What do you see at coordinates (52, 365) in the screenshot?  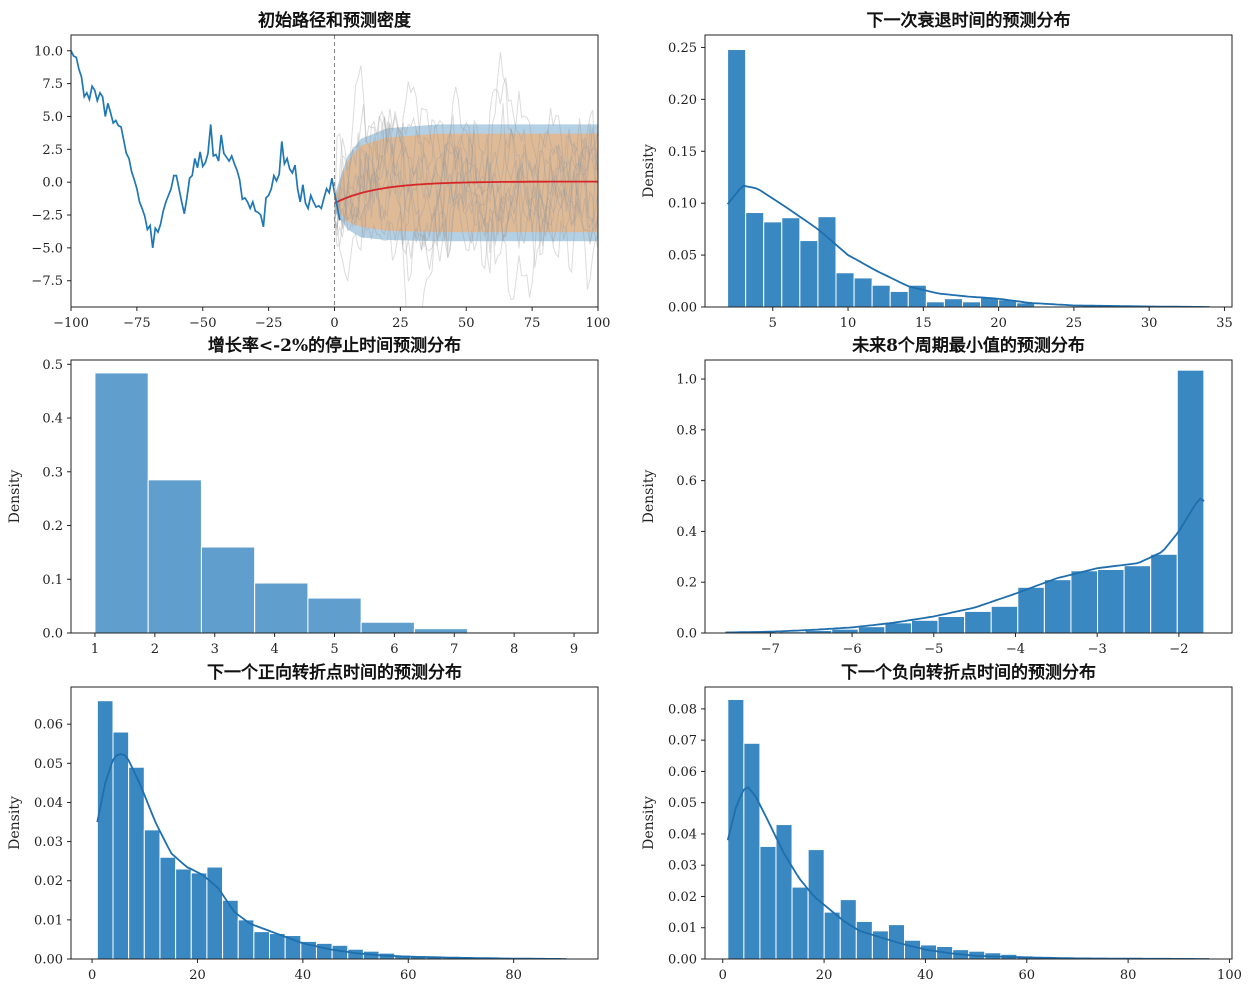 I see `y-tick-label: 0.5` at bounding box center [52, 365].